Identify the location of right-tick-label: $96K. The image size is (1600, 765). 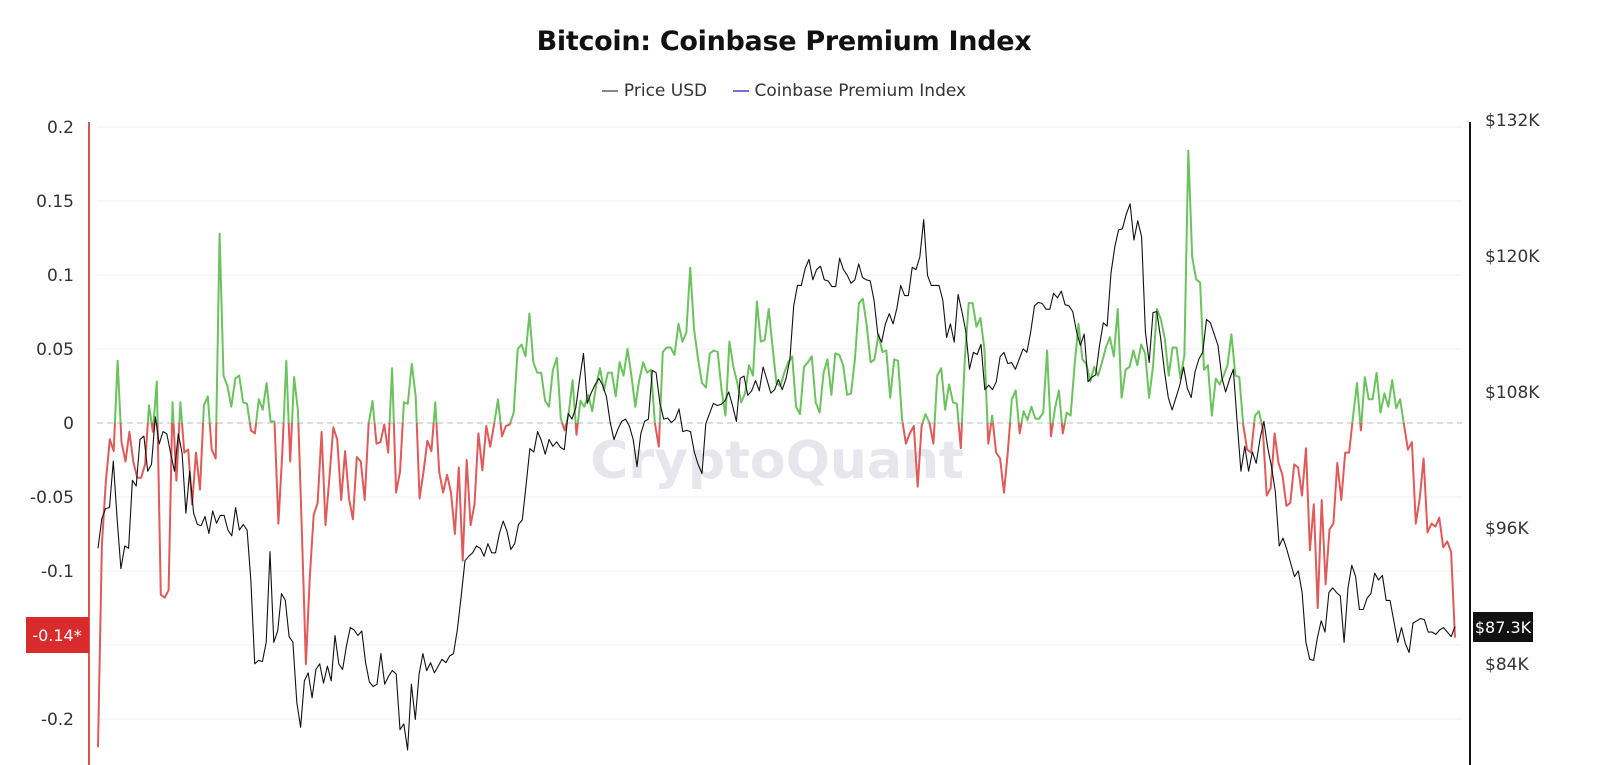
(1507, 529).